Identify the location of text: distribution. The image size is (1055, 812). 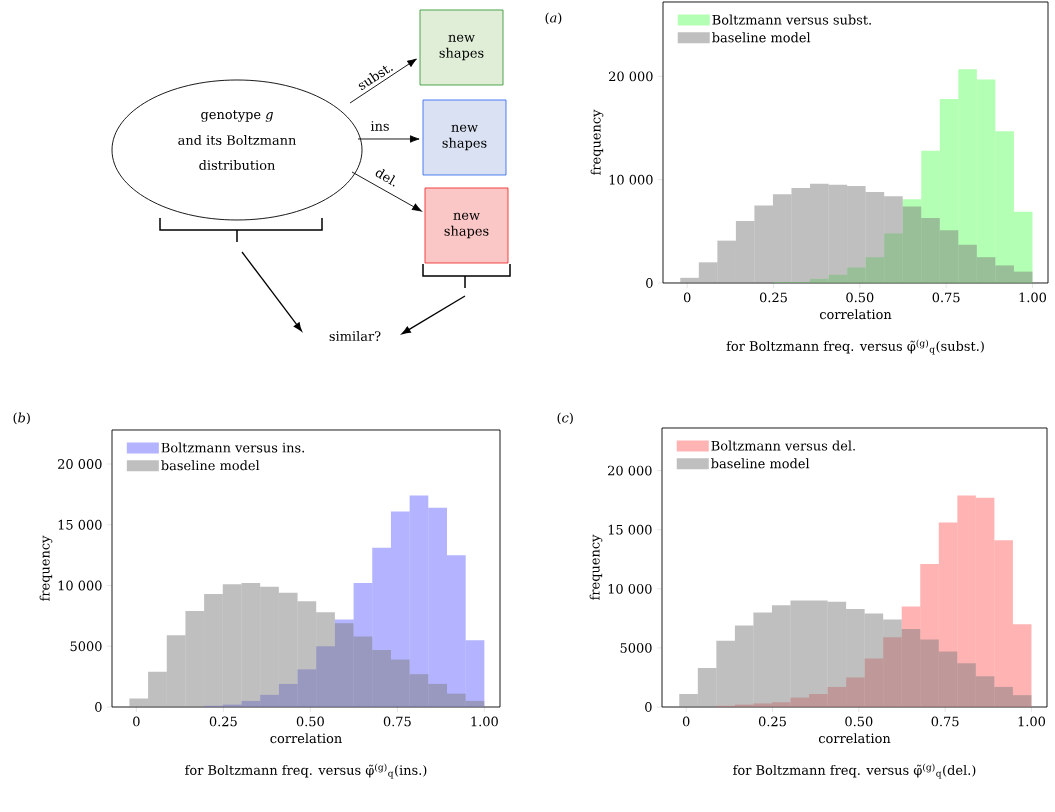
(237, 165).